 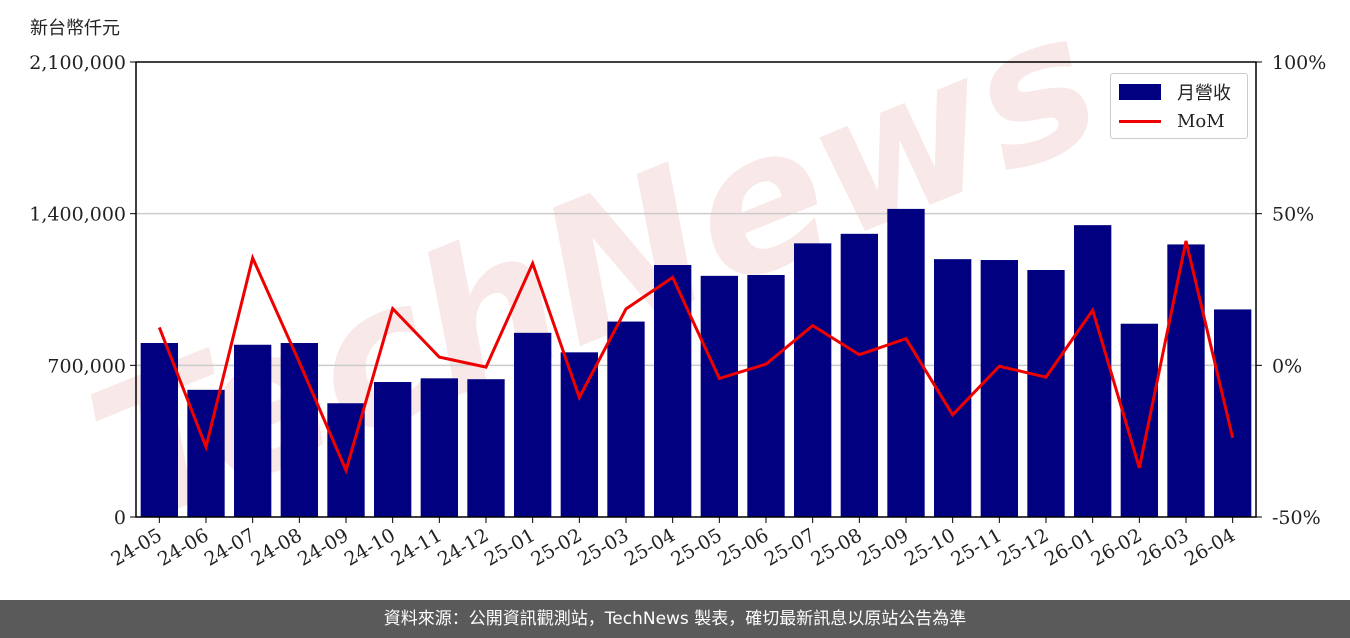 I want to click on x-tick-label: 25-02, so click(x=556, y=547).